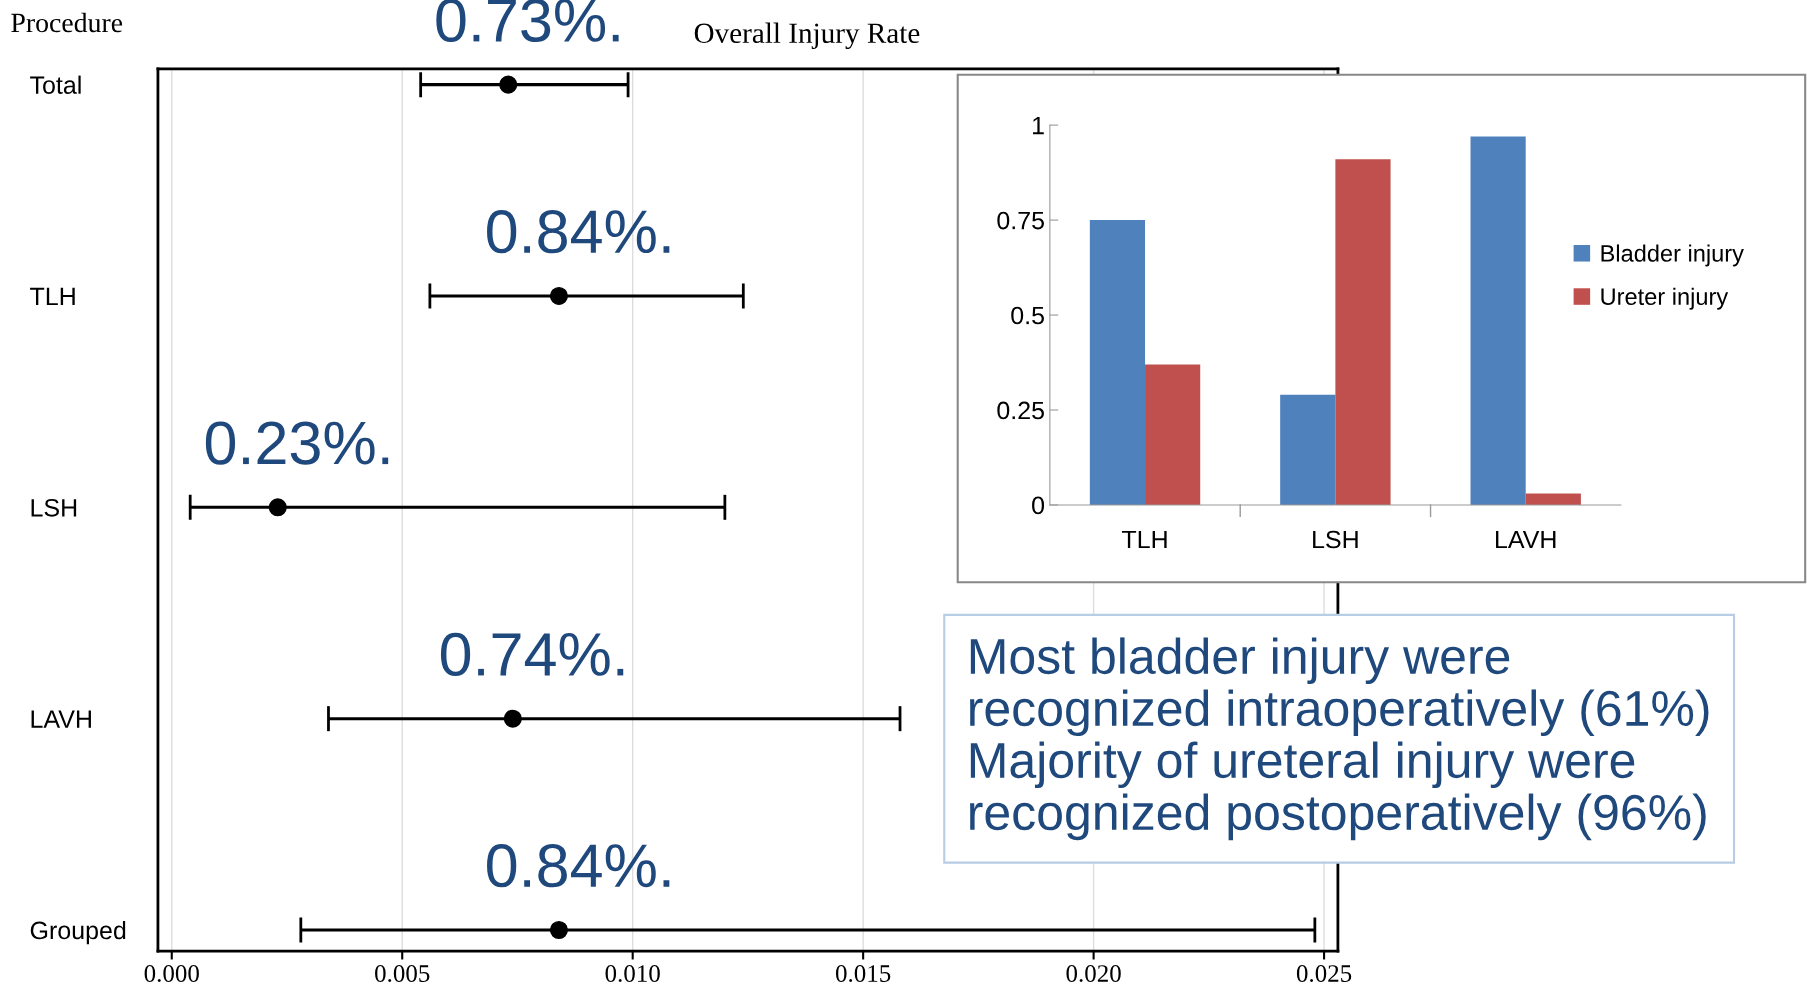 The height and width of the screenshot is (997, 1807). What do you see at coordinates (807, 36) in the screenshot?
I see `chart-title: Overall Injury Rate` at bounding box center [807, 36].